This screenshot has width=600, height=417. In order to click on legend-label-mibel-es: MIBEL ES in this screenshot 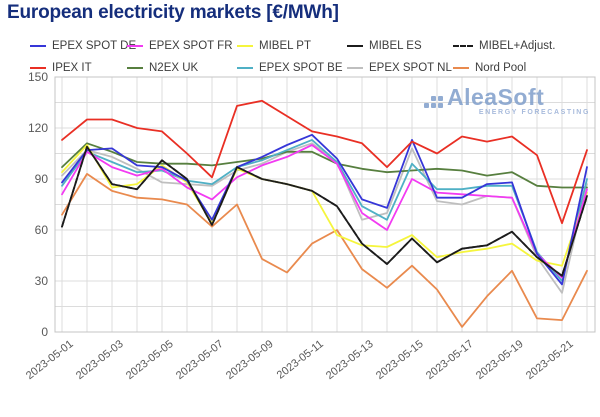, I will do `click(395, 46)`.